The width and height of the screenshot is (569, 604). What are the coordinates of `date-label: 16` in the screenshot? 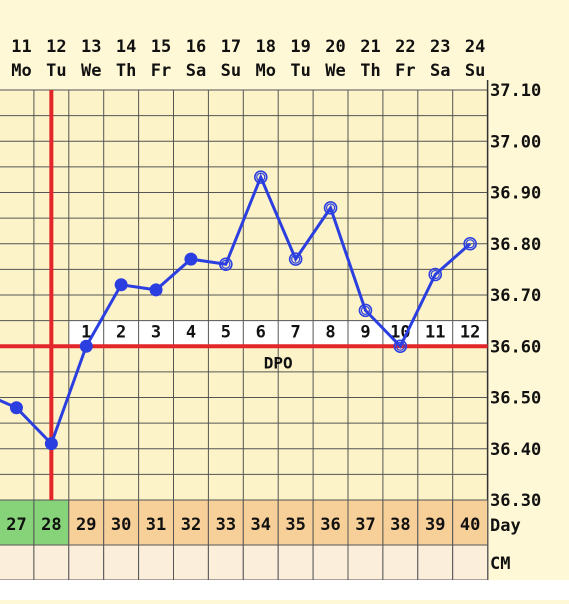 It's located at (196, 47).